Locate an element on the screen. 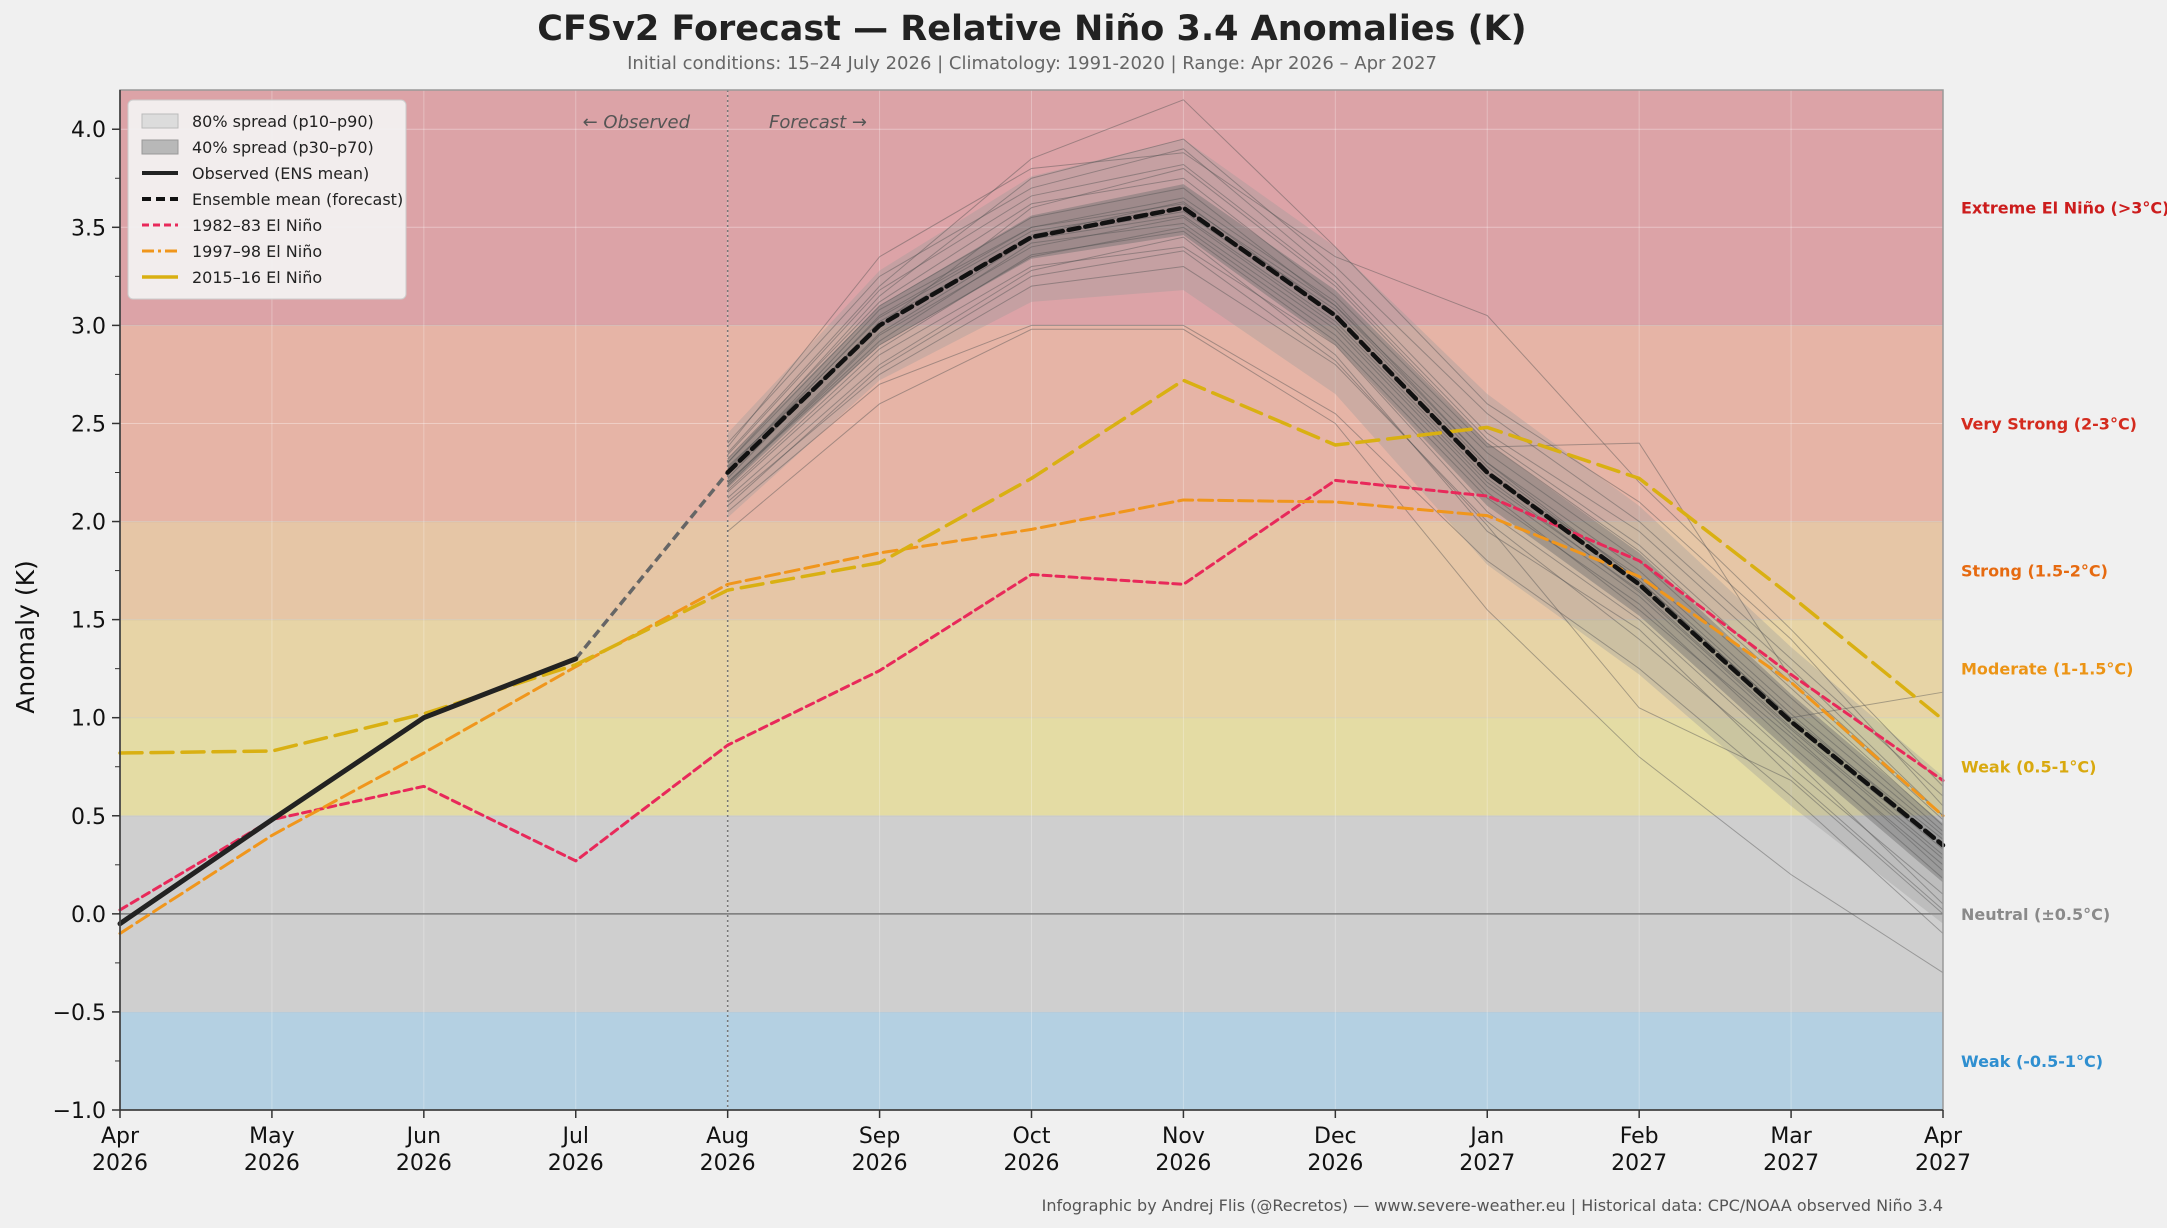 The height and width of the screenshot is (1228, 2167). category-label-2: Strong (1.5-2°C) is located at coordinates (2034, 571).